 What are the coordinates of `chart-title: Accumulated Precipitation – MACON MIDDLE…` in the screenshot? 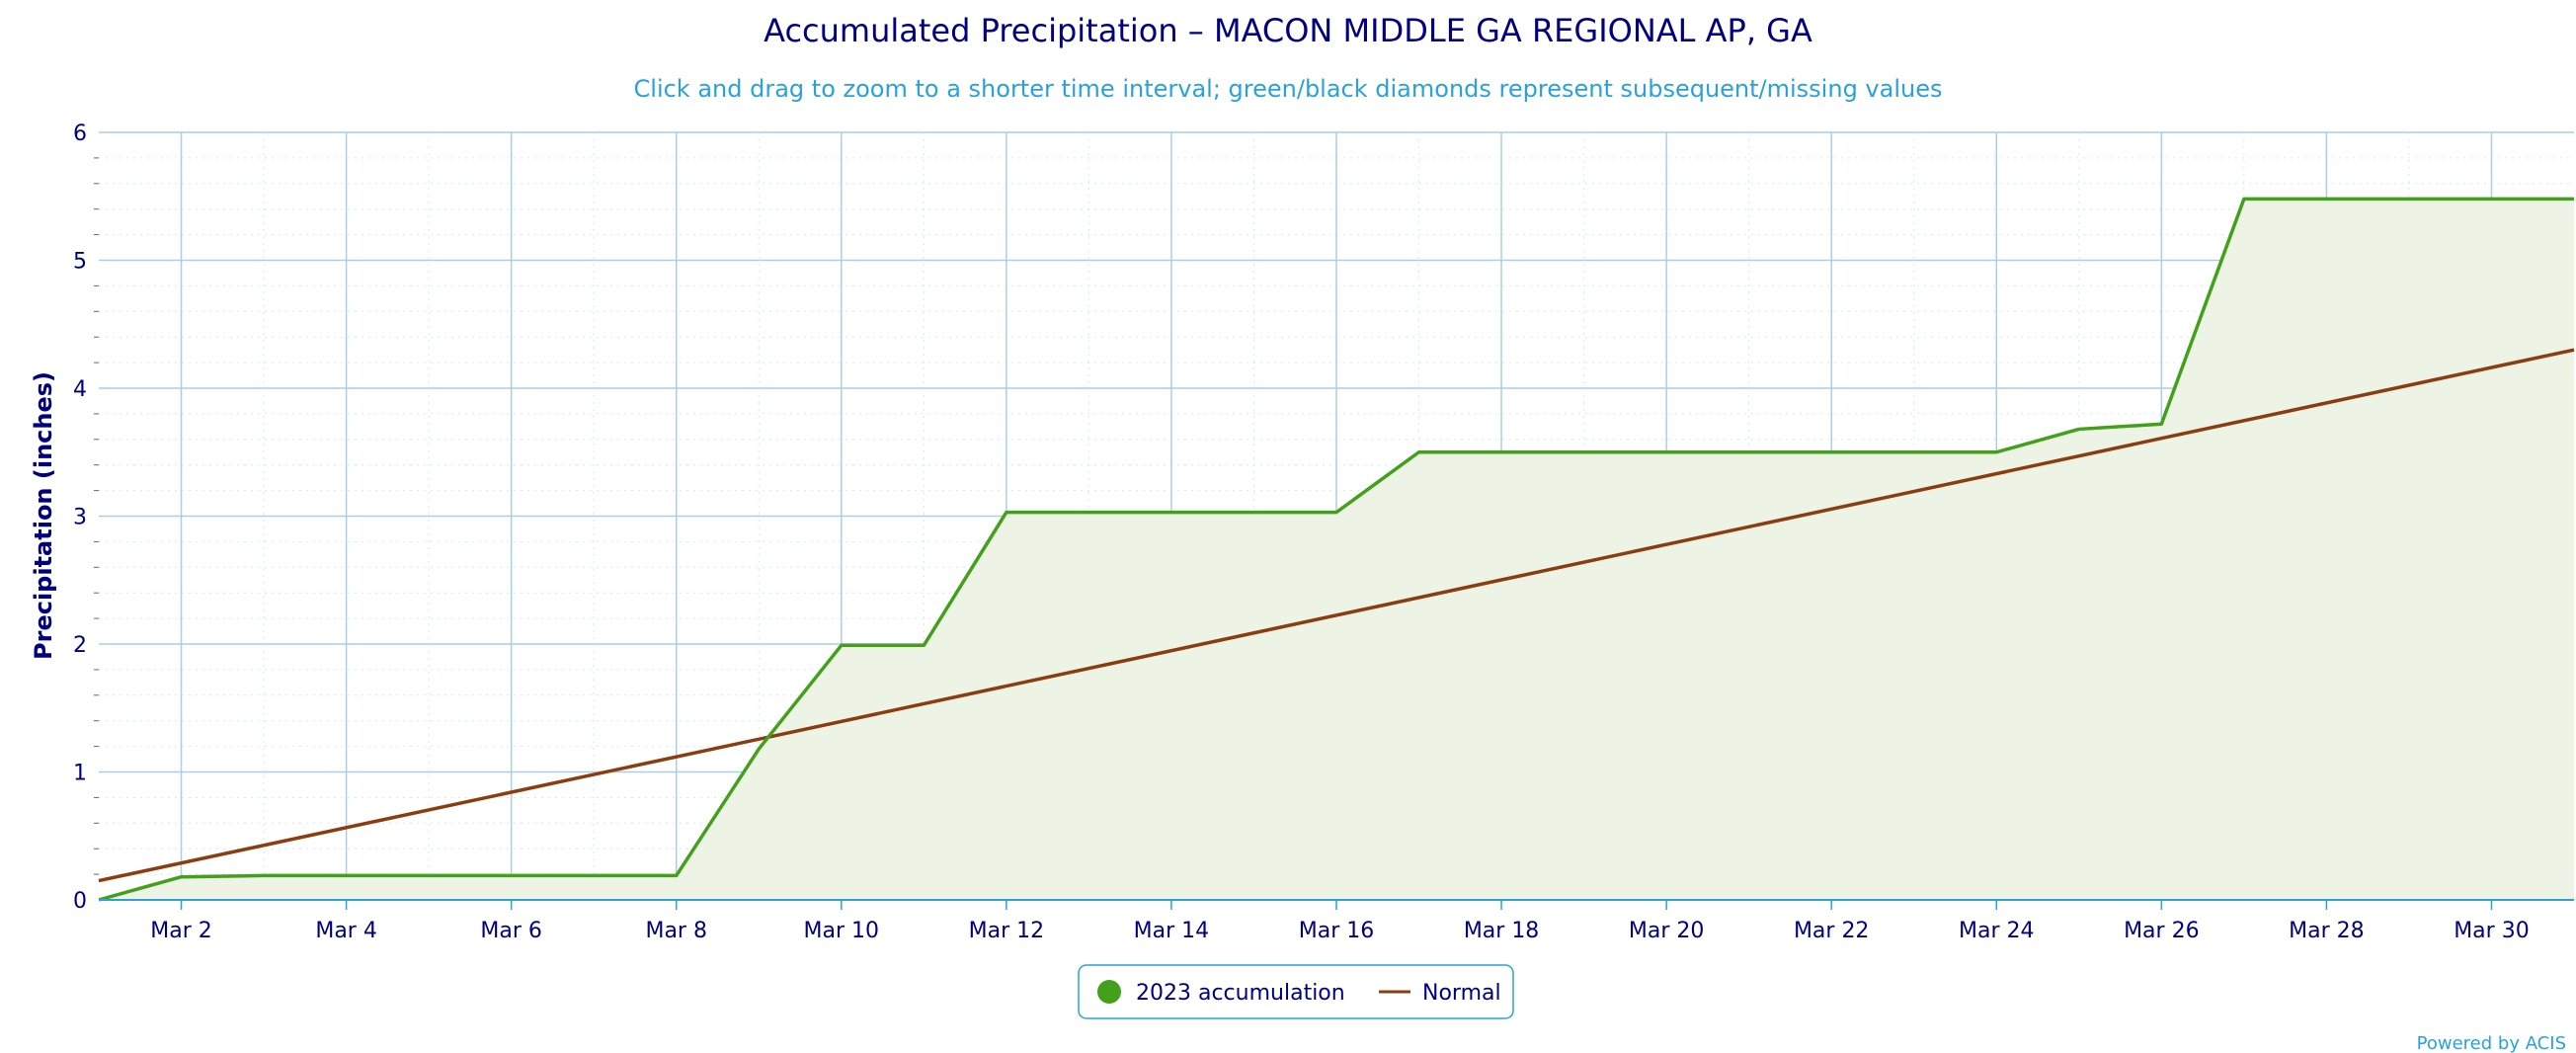 It's located at (1288, 30).